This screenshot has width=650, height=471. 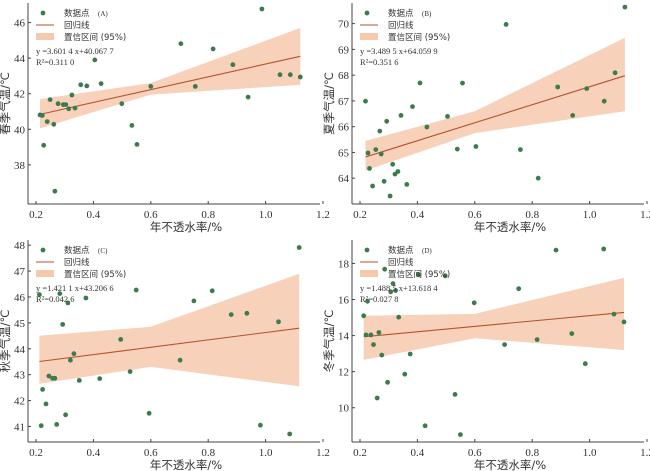 I want to click on y-tick-label: 12, so click(x=343, y=373).